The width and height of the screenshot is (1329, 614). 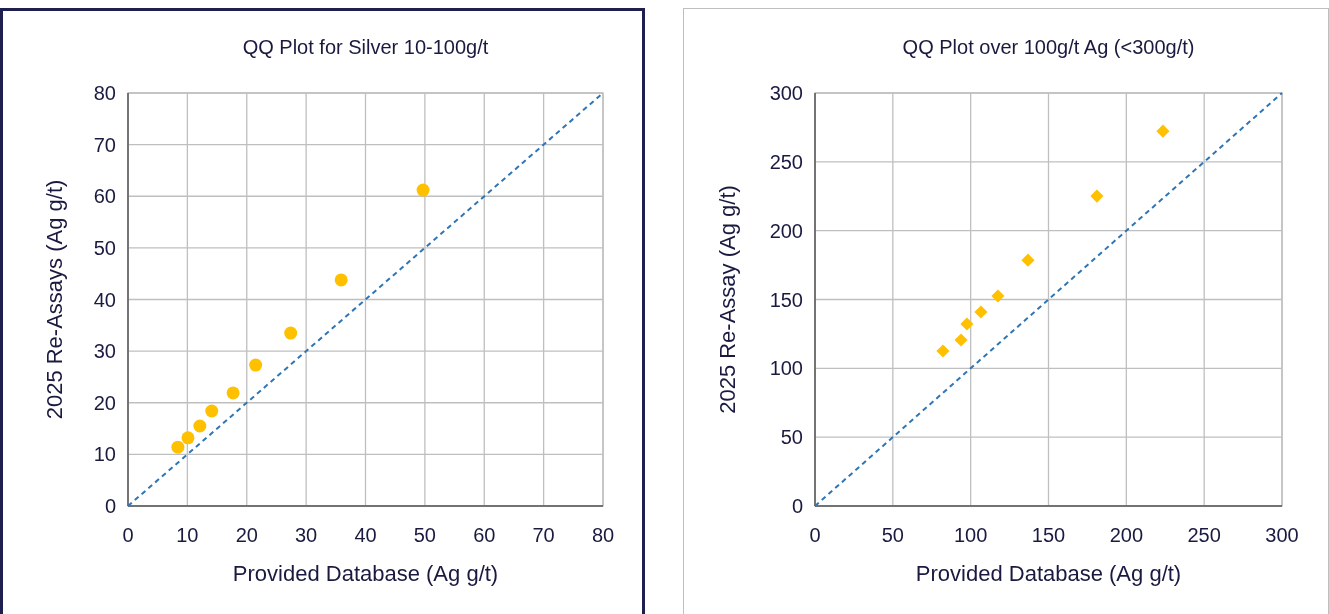 What do you see at coordinates (104, 93) in the screenshot?
I see `y-tick-label: 80` at bounding box center [104, 93].